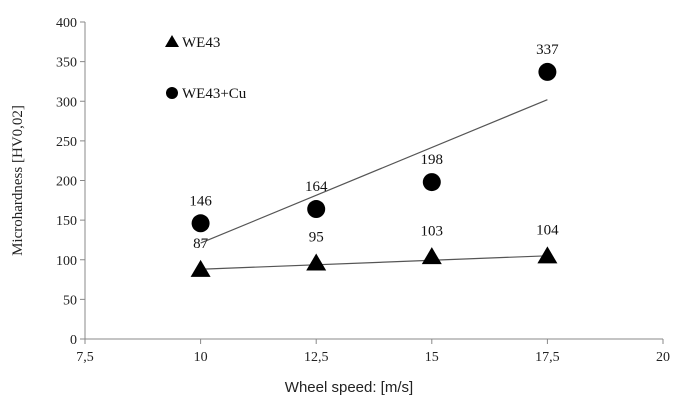 This screenshot has width=679, height=397. I want to click on data-label: 164, so click(316, 187).